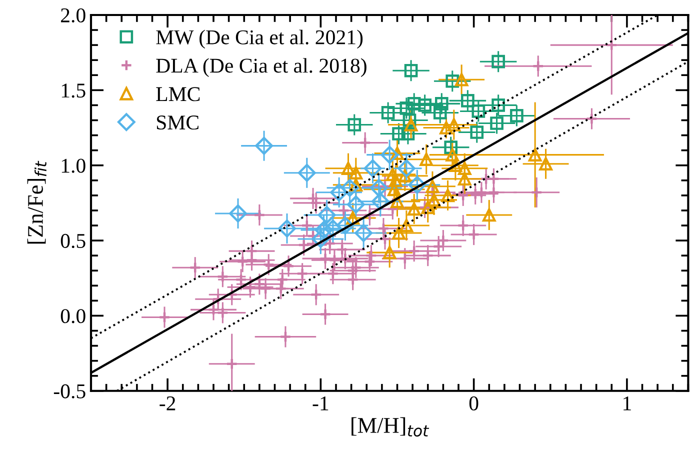 The width and height of the screenshot is (692, 454). What do you see at coordinates (74, 91) in the screenshot?
I see `y-tick-label: 1.5` at bounding box center [74, 91].